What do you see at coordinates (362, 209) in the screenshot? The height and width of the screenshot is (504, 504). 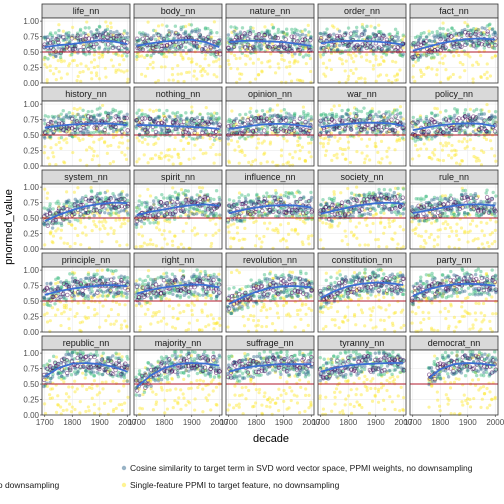 I see `facet-panel-society-nn: society_nn` at bounding box center [362, 209].